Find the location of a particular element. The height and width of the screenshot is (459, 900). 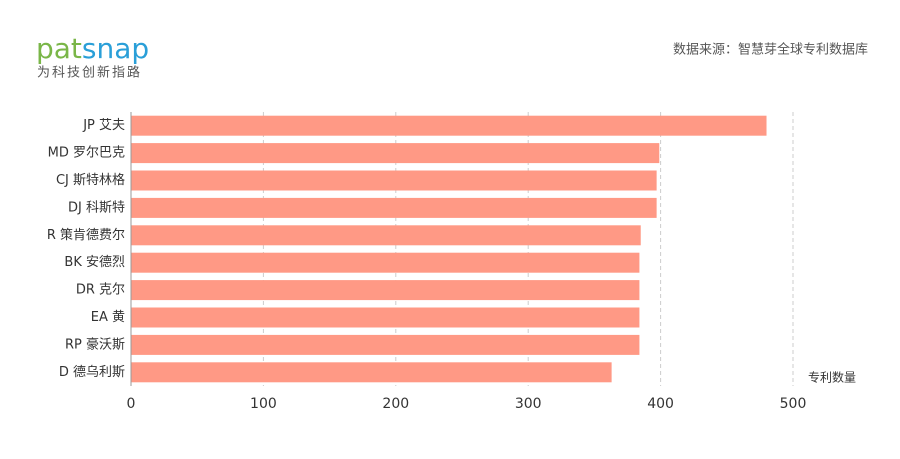

y-tick-label: MD 罗尔巴克 is located at coordinates (86, 153).